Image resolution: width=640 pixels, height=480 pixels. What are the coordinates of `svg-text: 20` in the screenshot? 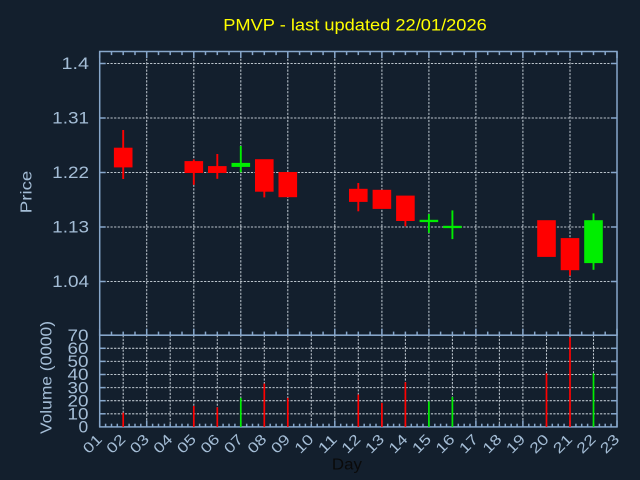 It's located at (78, 400).